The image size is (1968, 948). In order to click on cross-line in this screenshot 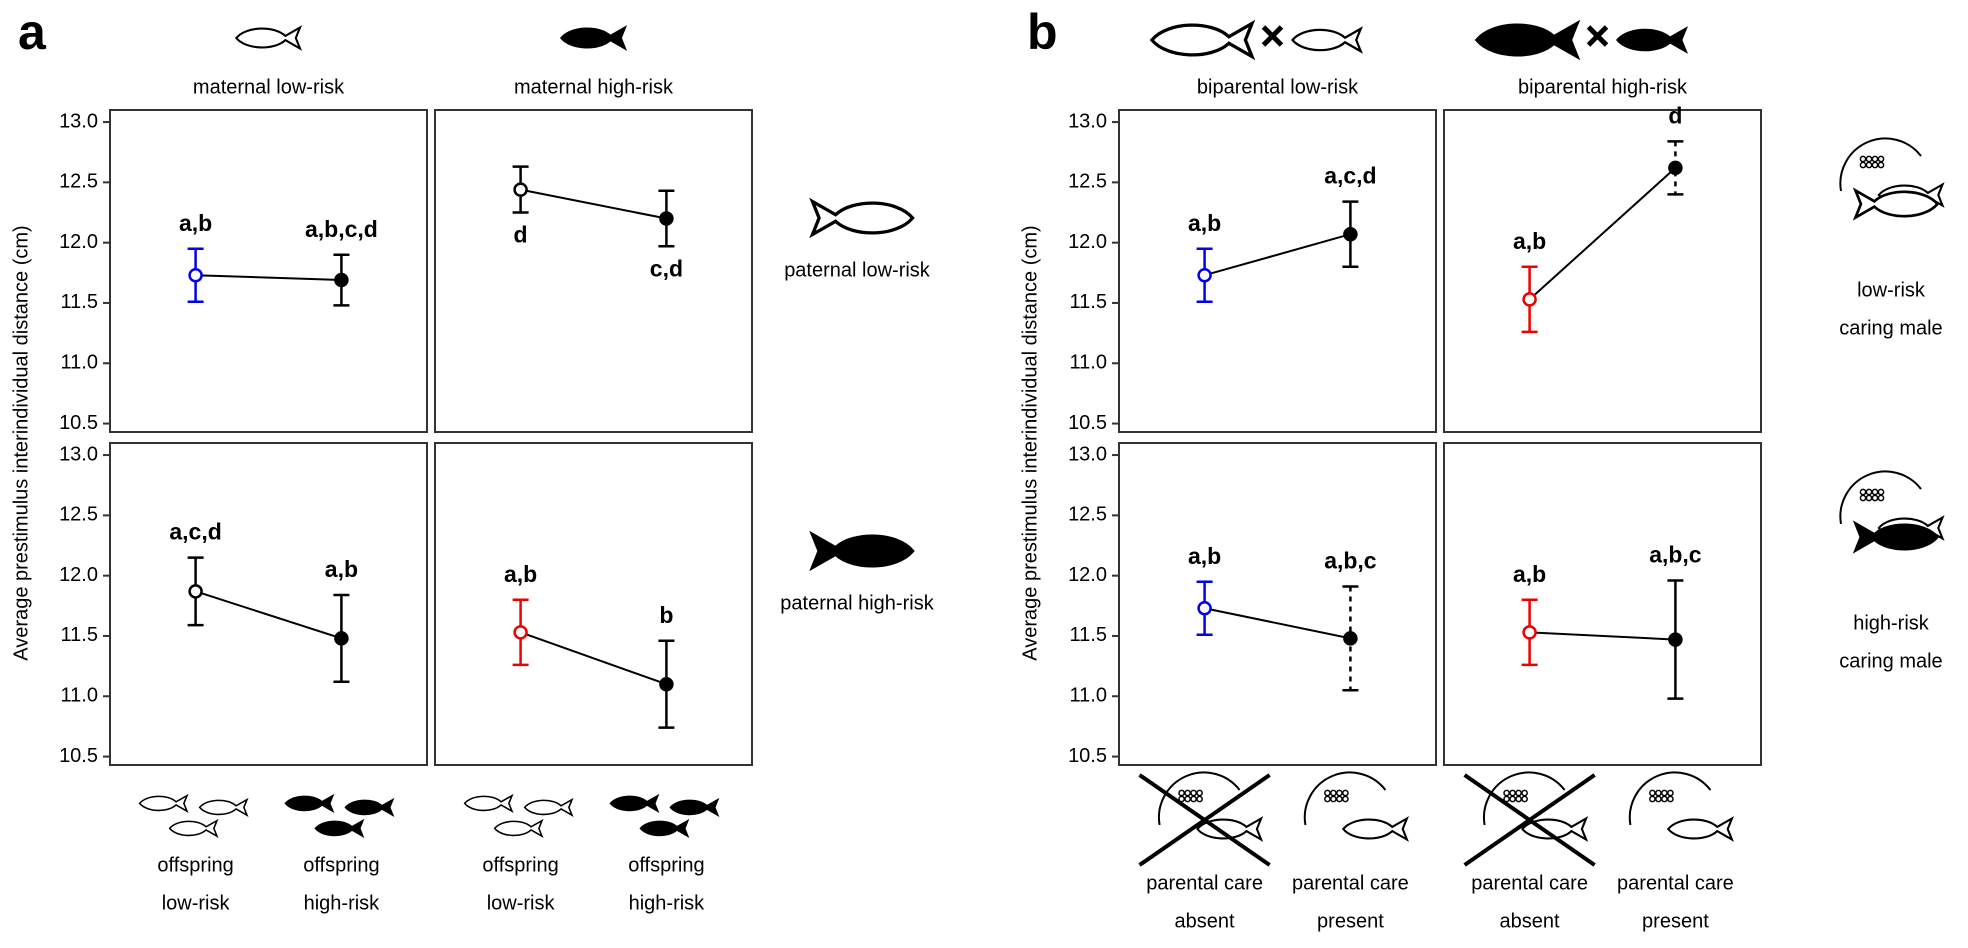, I will do `click(1529, 820)`.